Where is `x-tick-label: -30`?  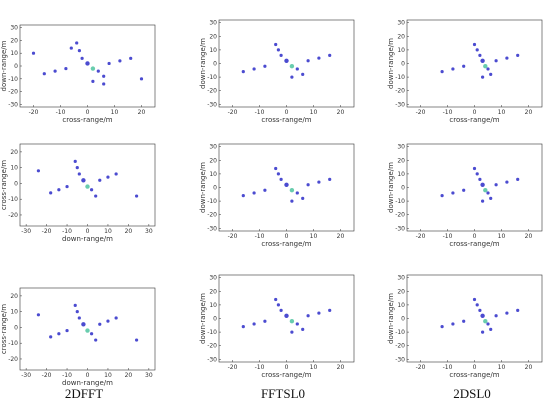
x-tick-label: -30 is located at coordinates (26, 231).